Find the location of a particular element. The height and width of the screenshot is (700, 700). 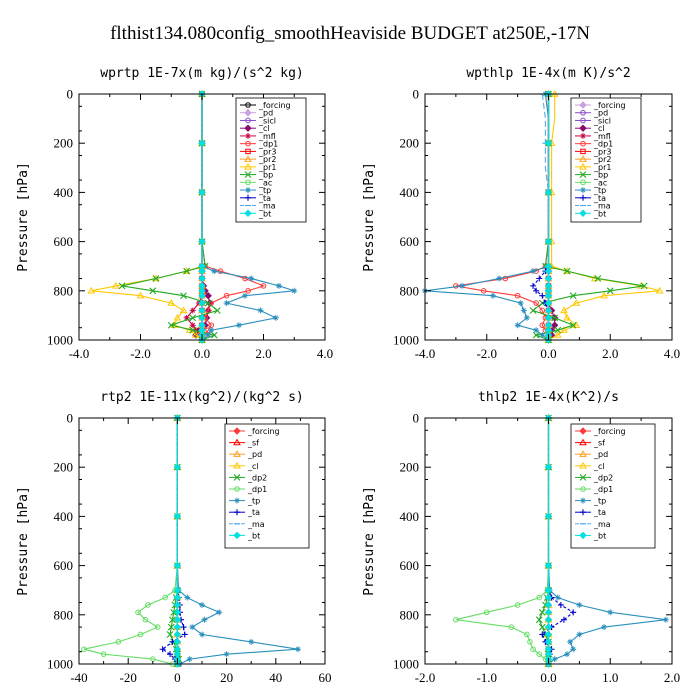

legend-label: _ac is located at coordinates (265, 182).